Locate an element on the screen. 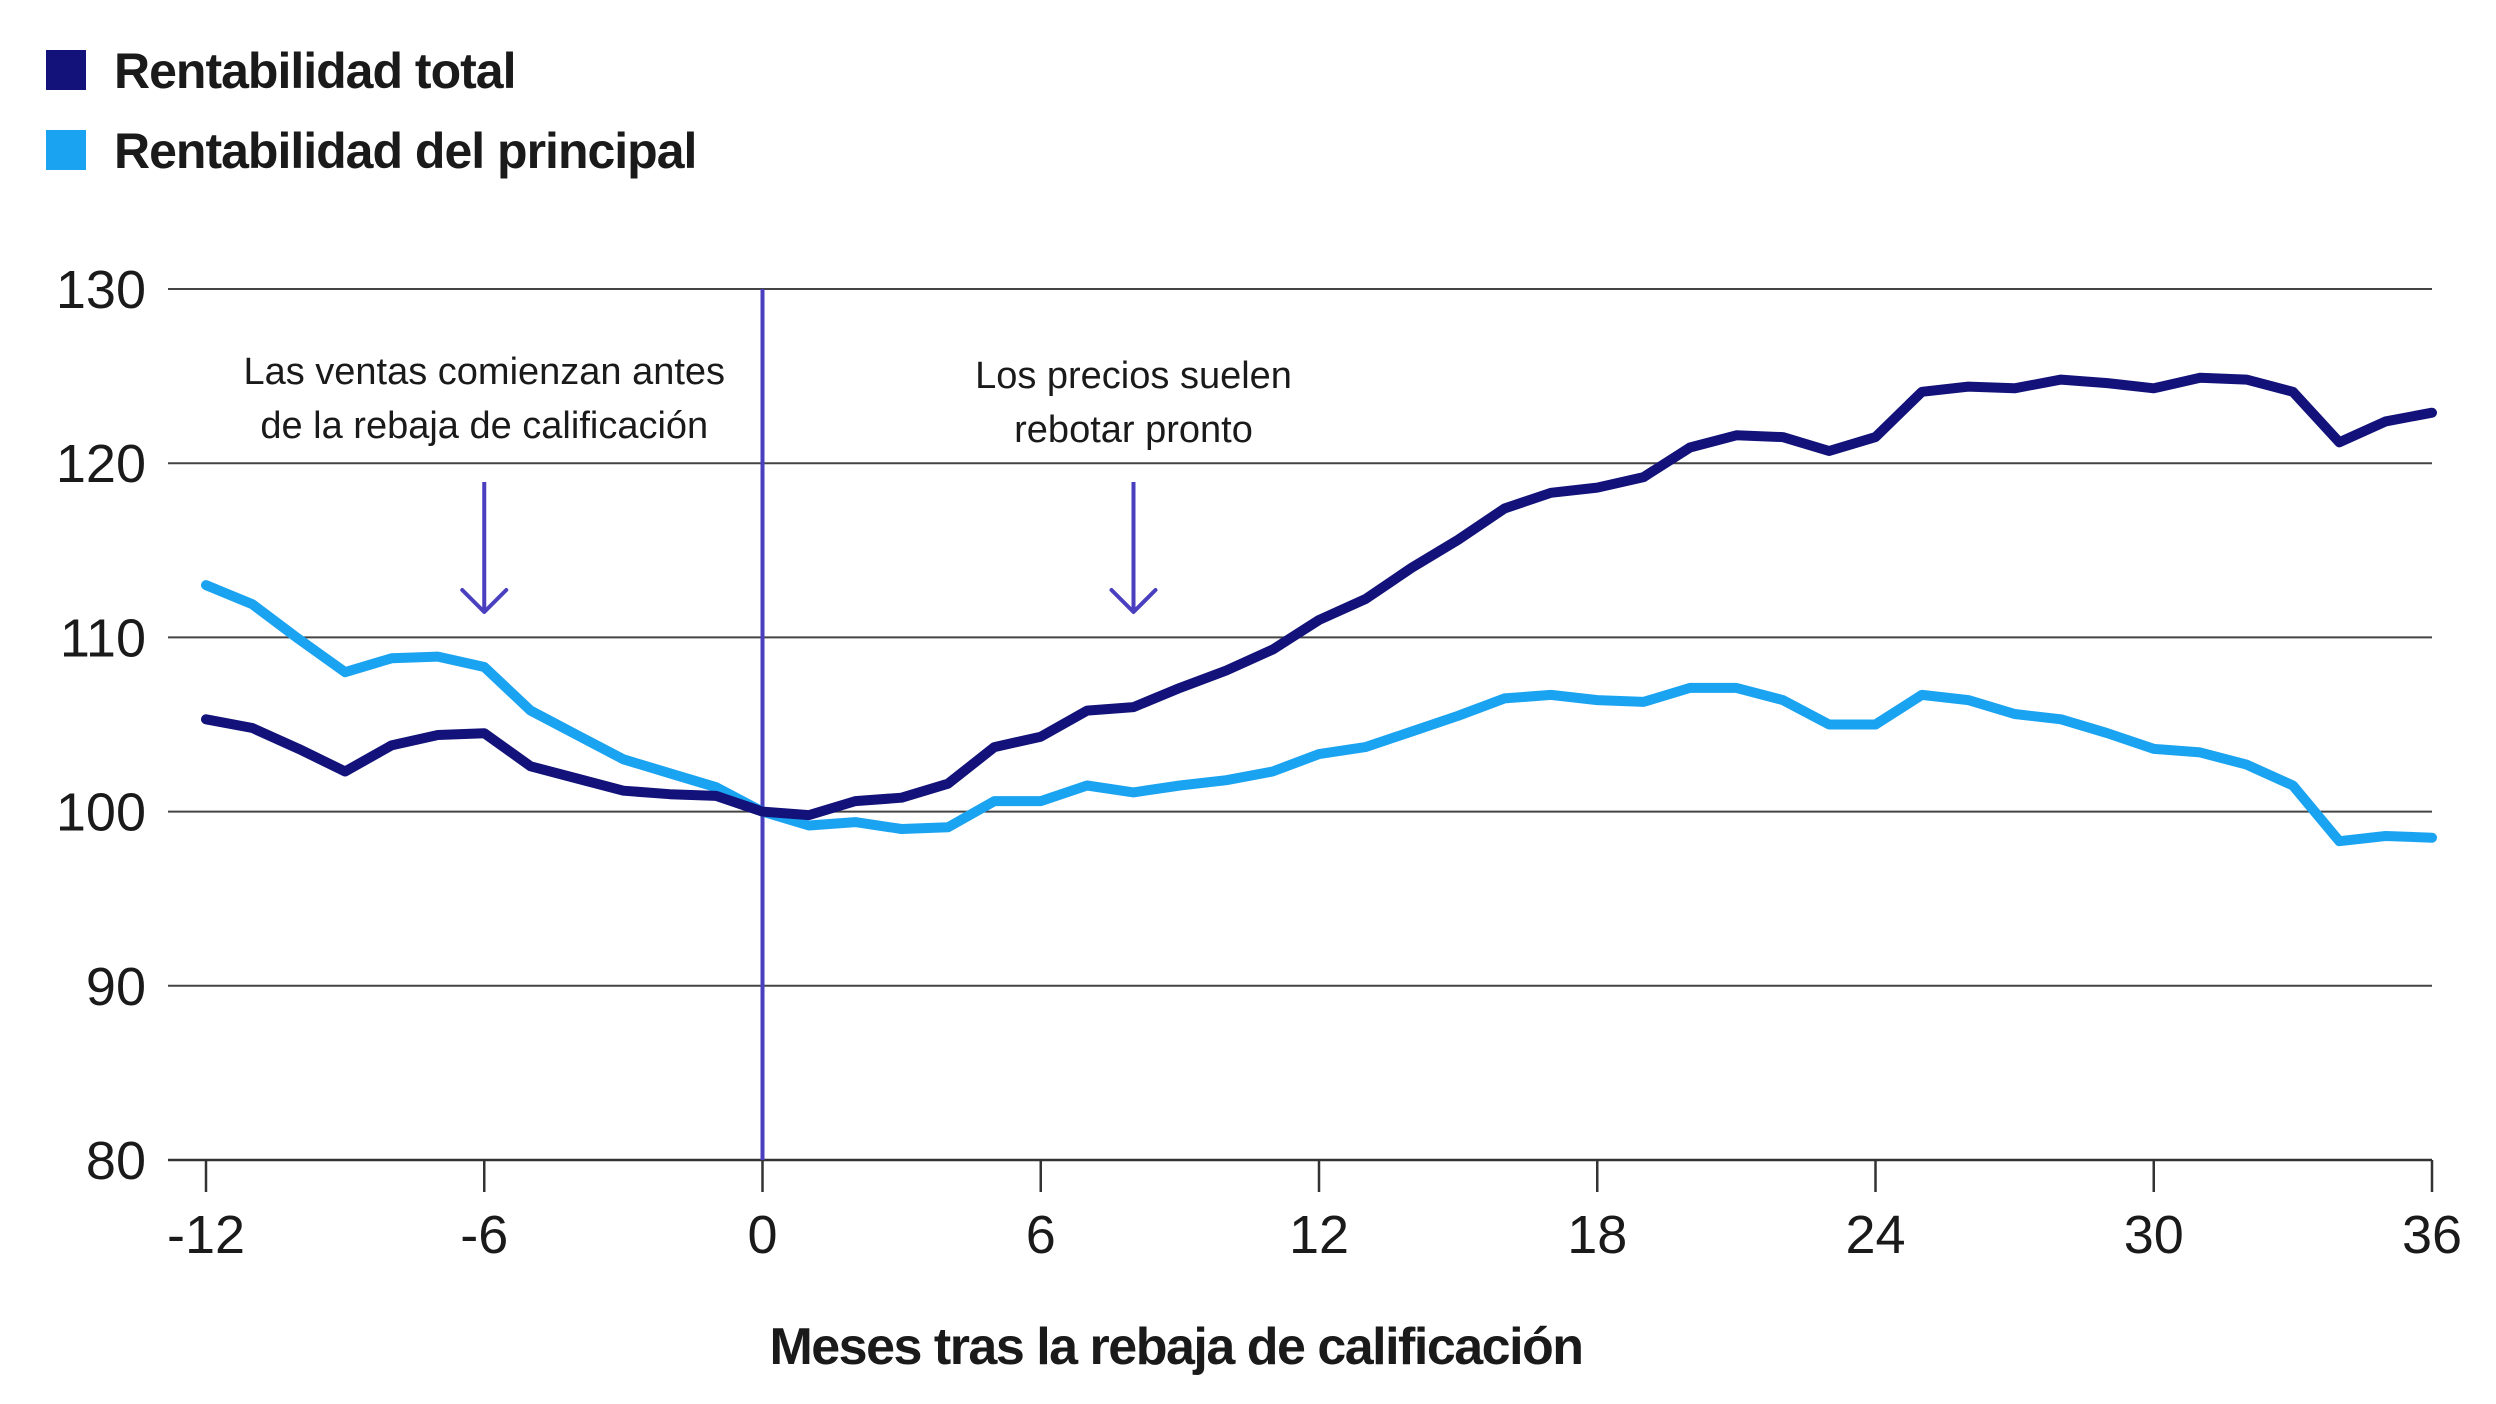 This screenshot has height=1404, width=2496. annotation-text: Las ventas comienzan antes is located at coordinates (484, 372).